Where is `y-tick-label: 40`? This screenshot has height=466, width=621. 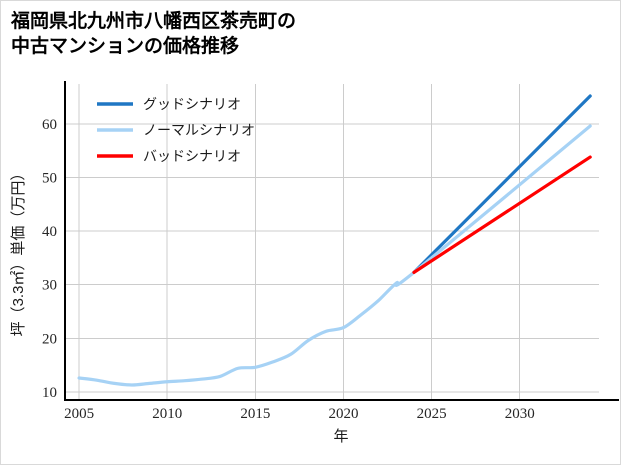
y-tick-label: 40 is located at coordinates (49, 232).